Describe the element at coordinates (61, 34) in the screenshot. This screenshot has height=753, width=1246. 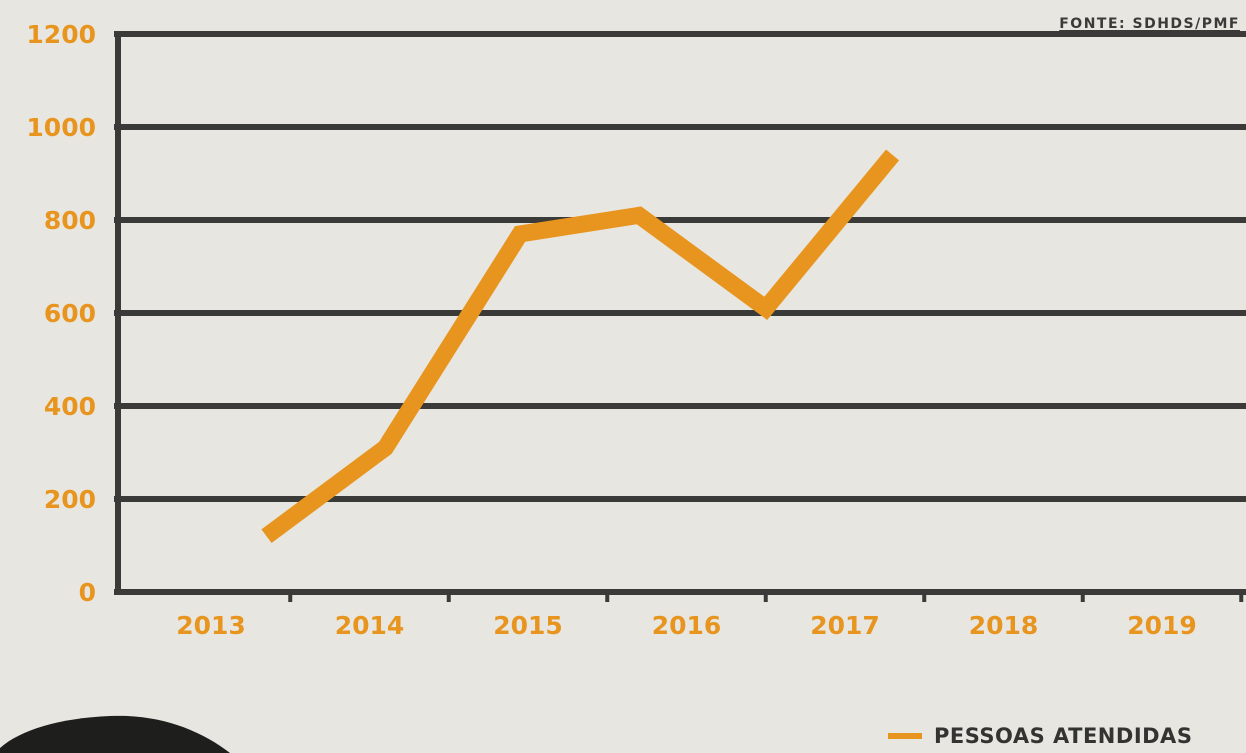
I see `y-tick-label: 1200` at that location.